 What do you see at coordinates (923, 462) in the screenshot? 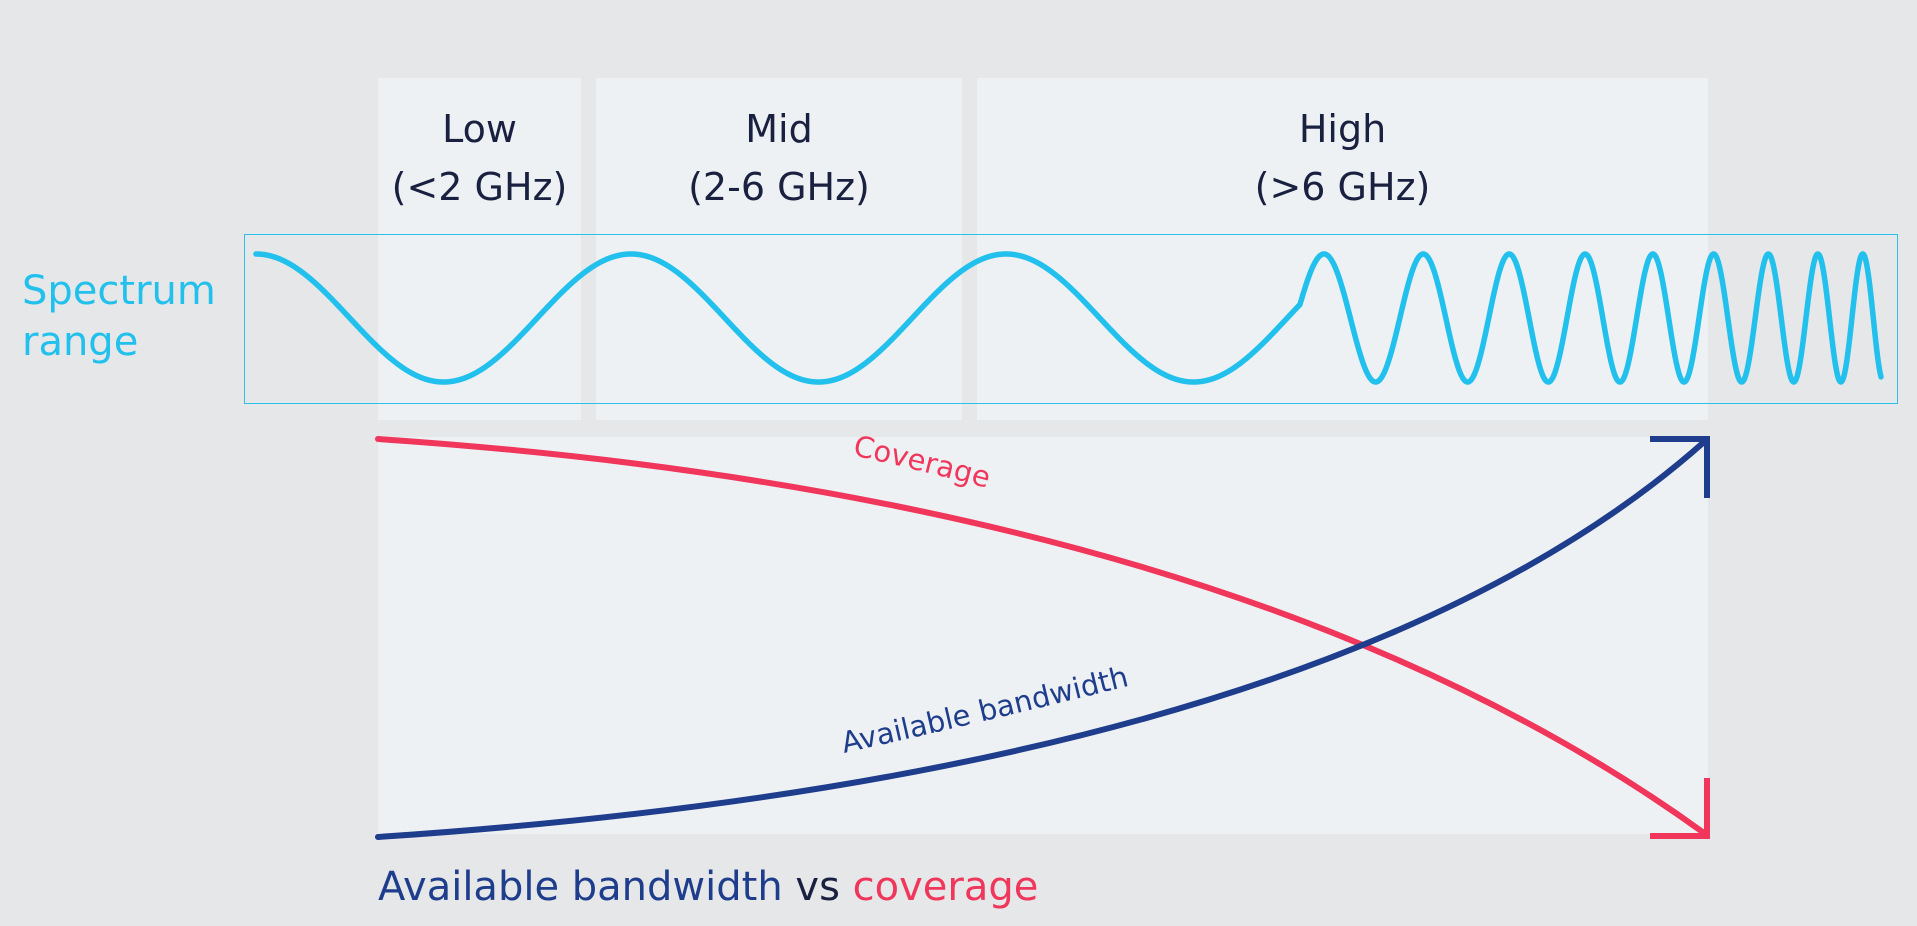
I see `coverage-curve-label: Coverage` at bounding box center [923, 462].